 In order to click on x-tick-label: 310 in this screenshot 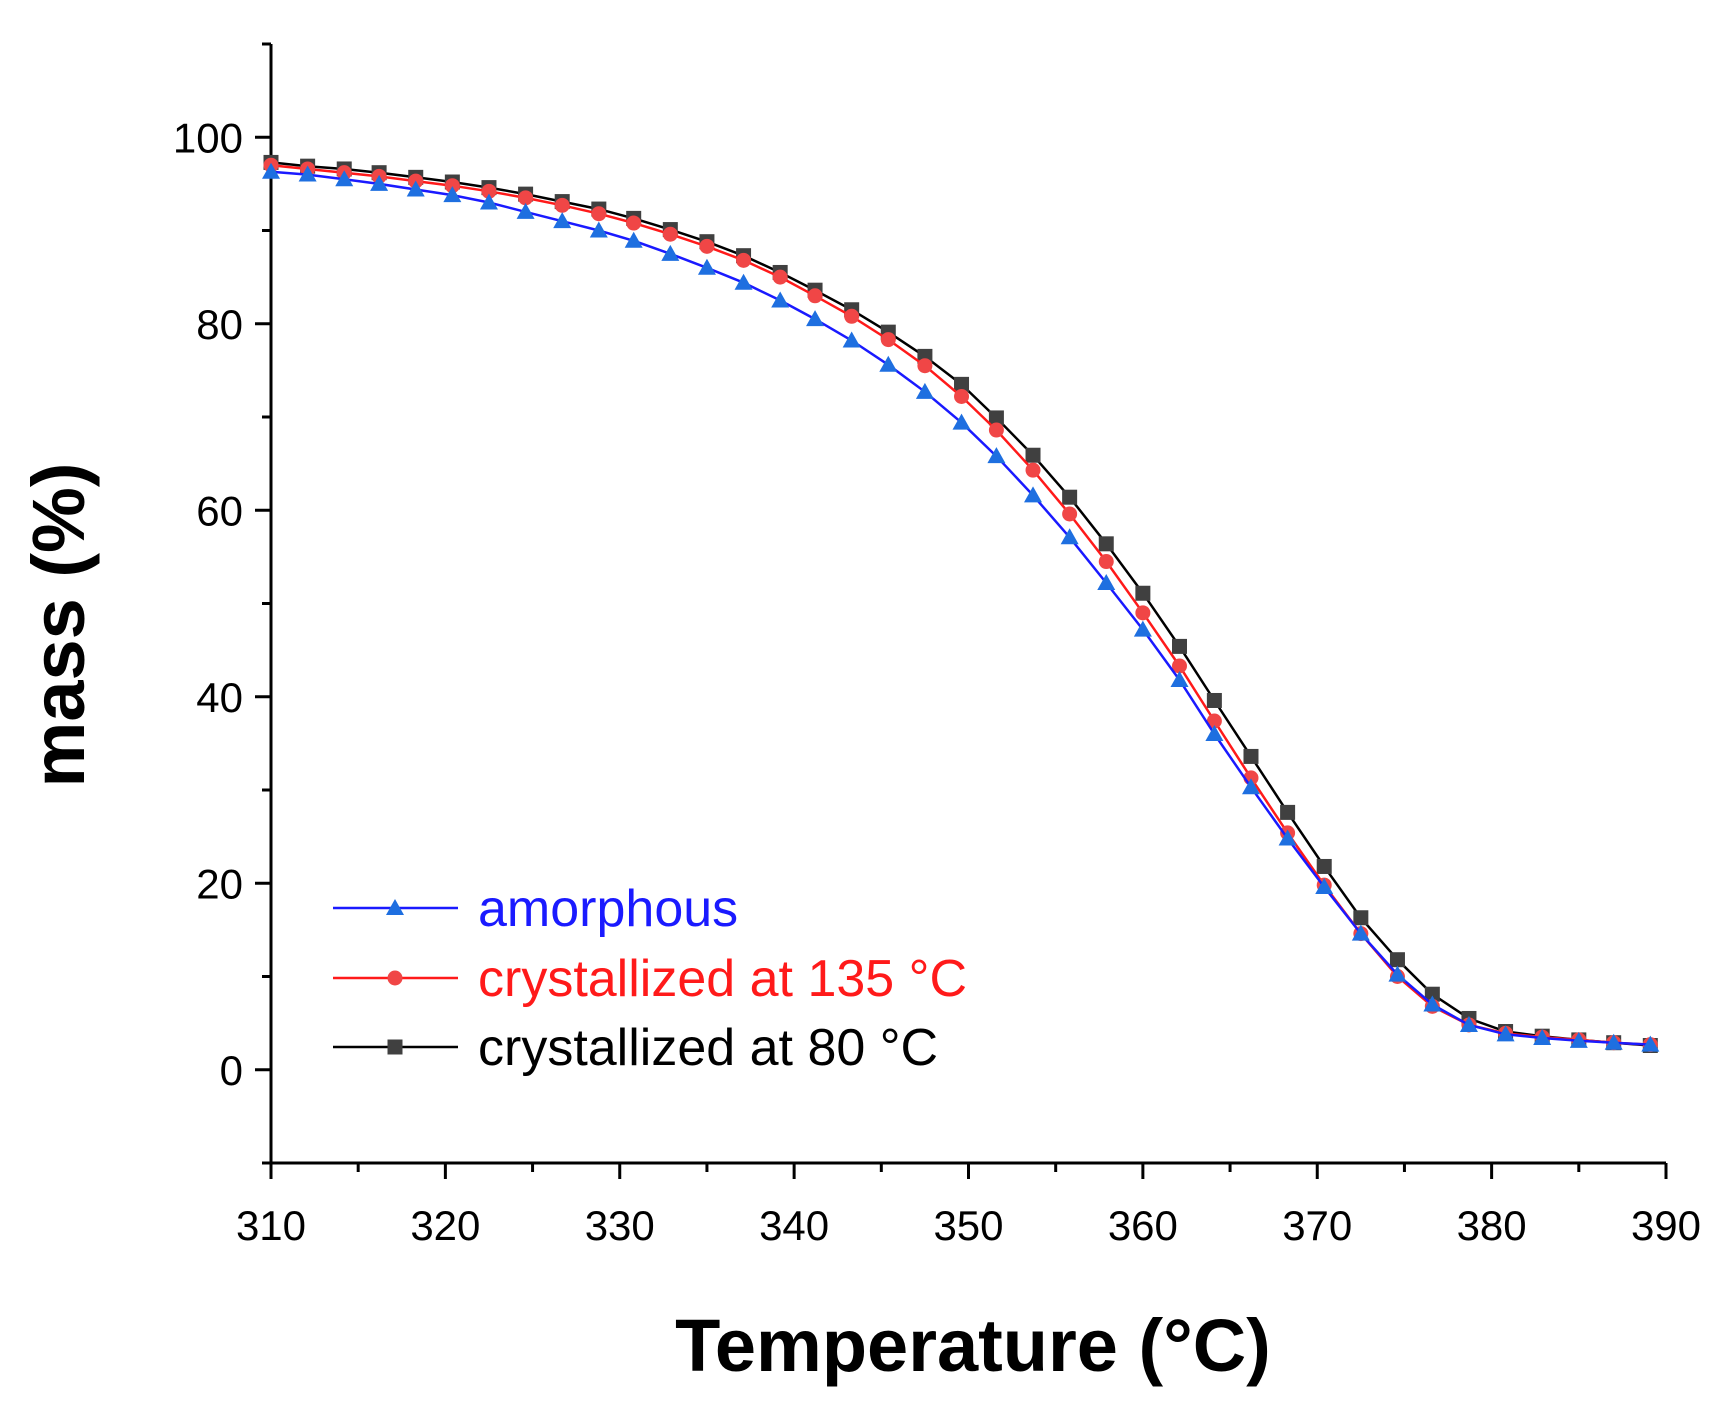, I will do `click(271, 1225)`.